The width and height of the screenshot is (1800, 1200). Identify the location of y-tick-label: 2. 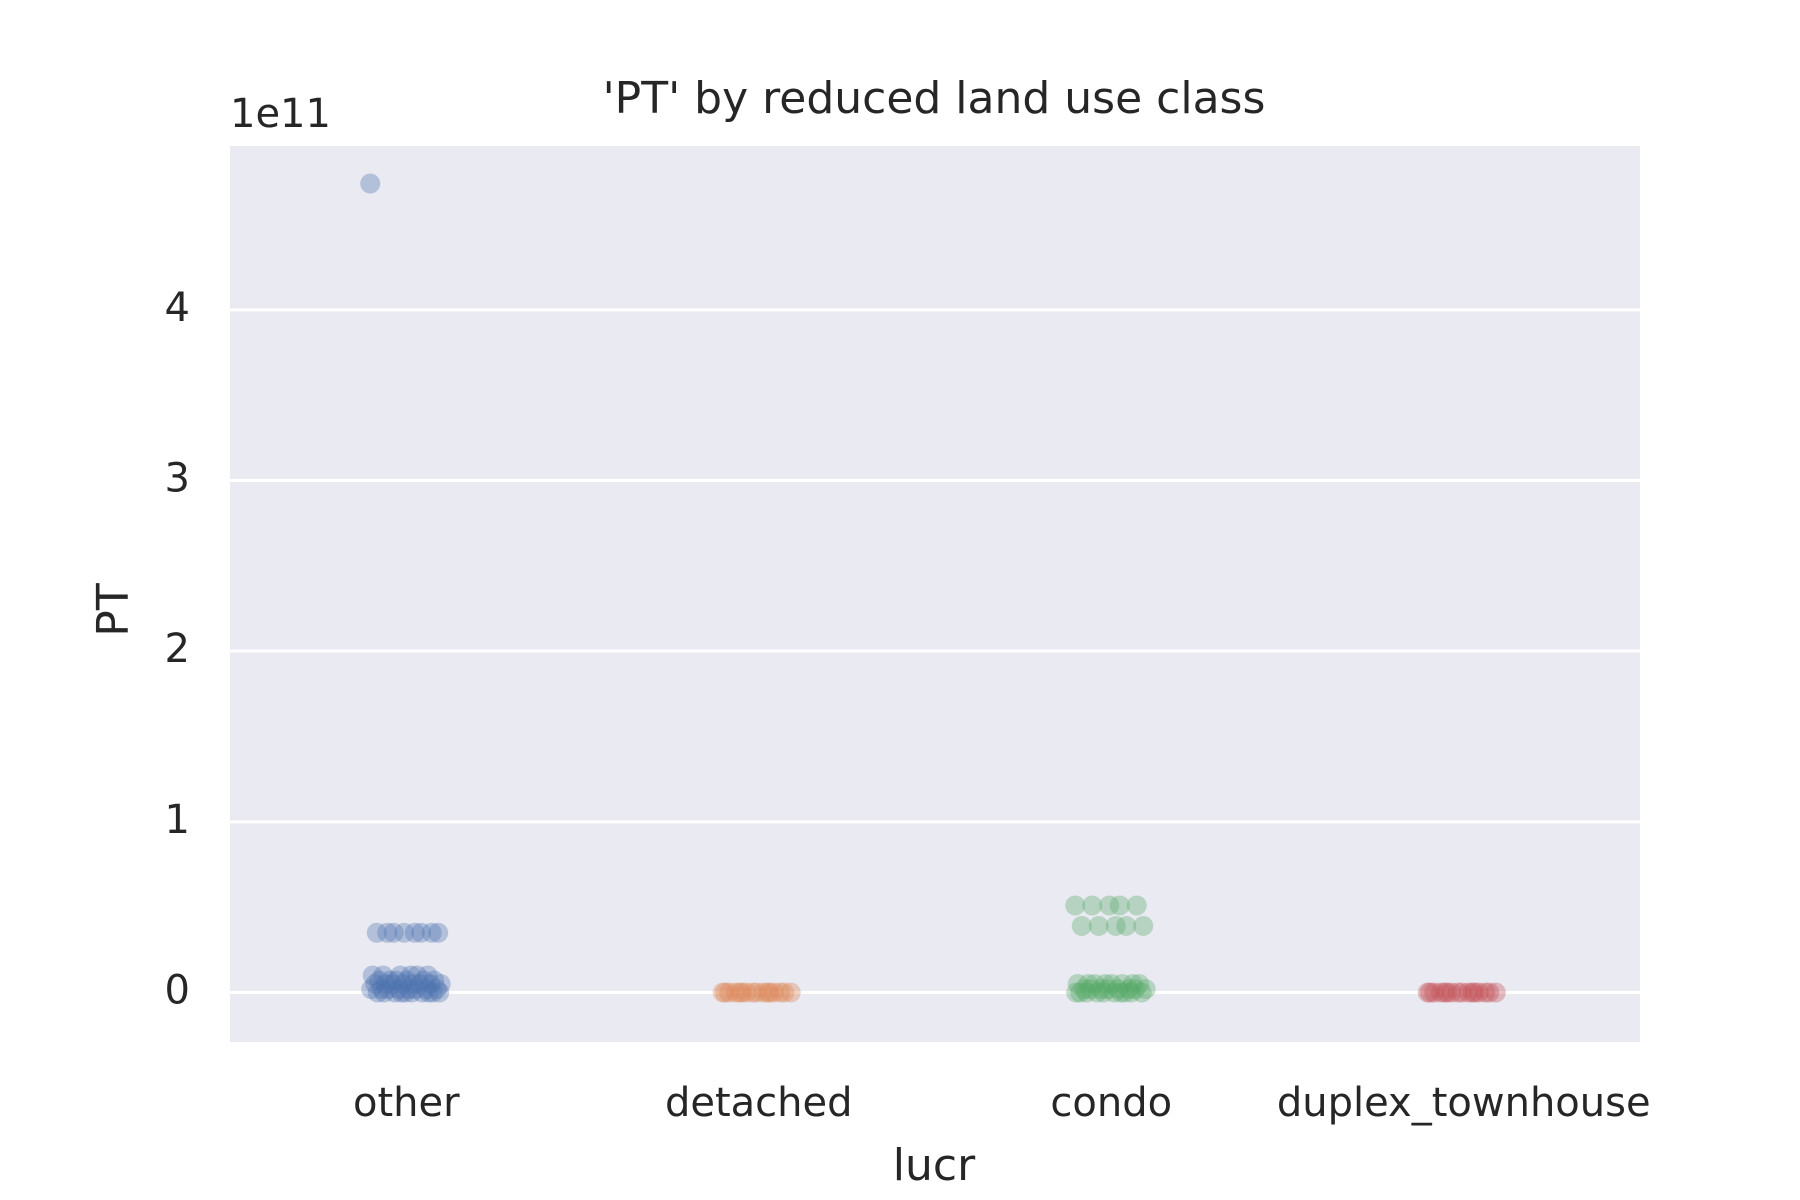
(177, 649).